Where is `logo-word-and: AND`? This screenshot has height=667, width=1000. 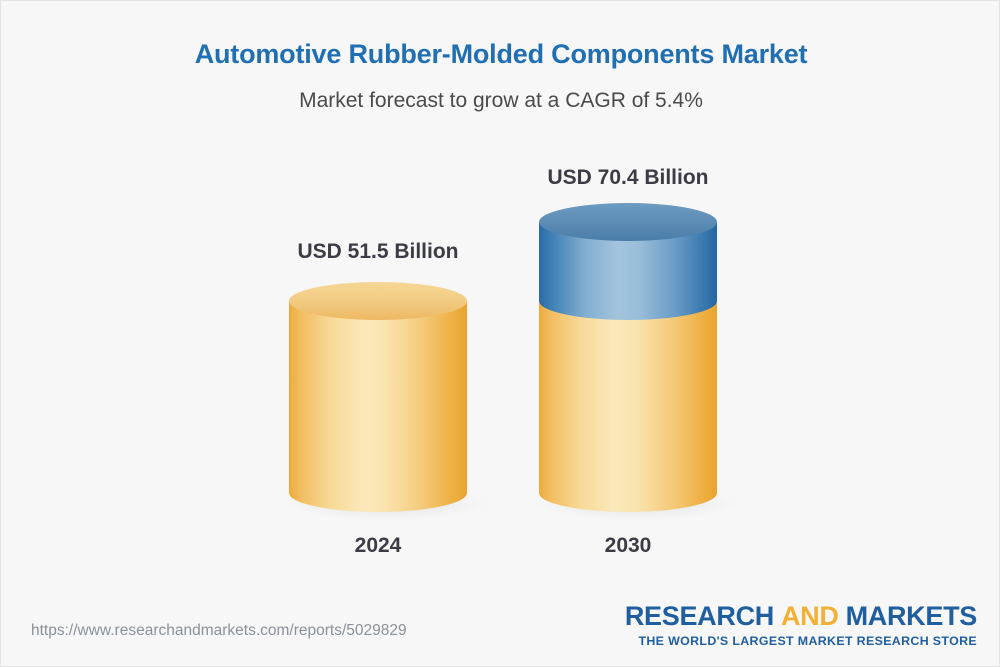 logo-word-and: AND is located at coordinates (809, 616).